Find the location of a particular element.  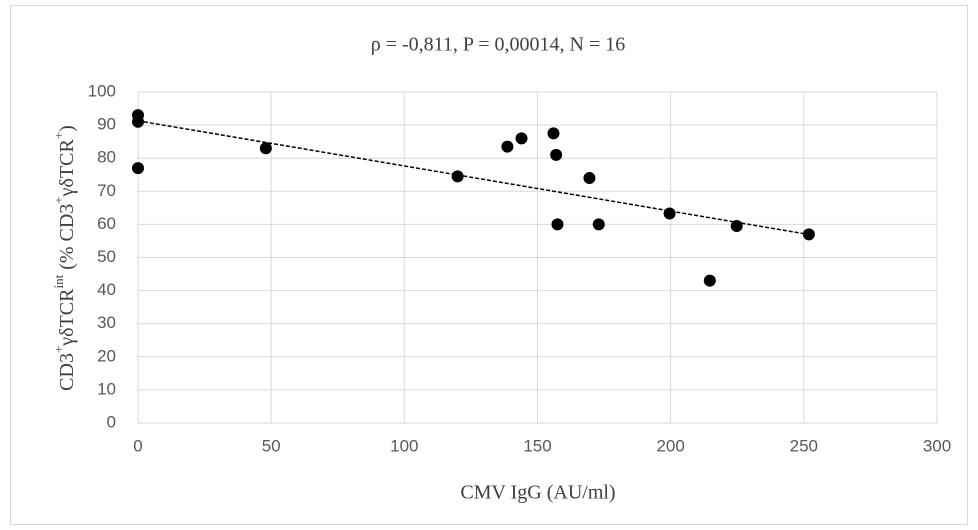

y-axis-label: CD3+γδTCRint (% CD3+γδTCR+) is located at coordinates (64, 258).